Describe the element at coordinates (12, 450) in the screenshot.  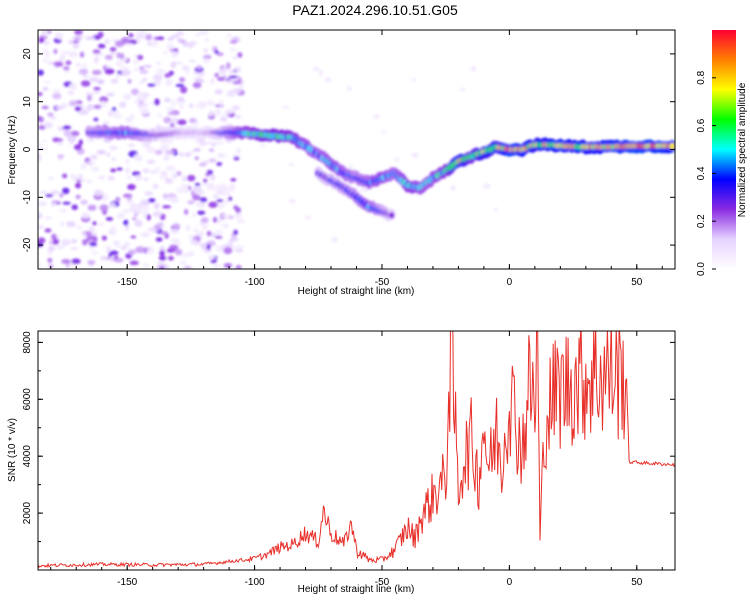
I see `snr-y-axis-label: SNR (10 * v/v)` at that location.